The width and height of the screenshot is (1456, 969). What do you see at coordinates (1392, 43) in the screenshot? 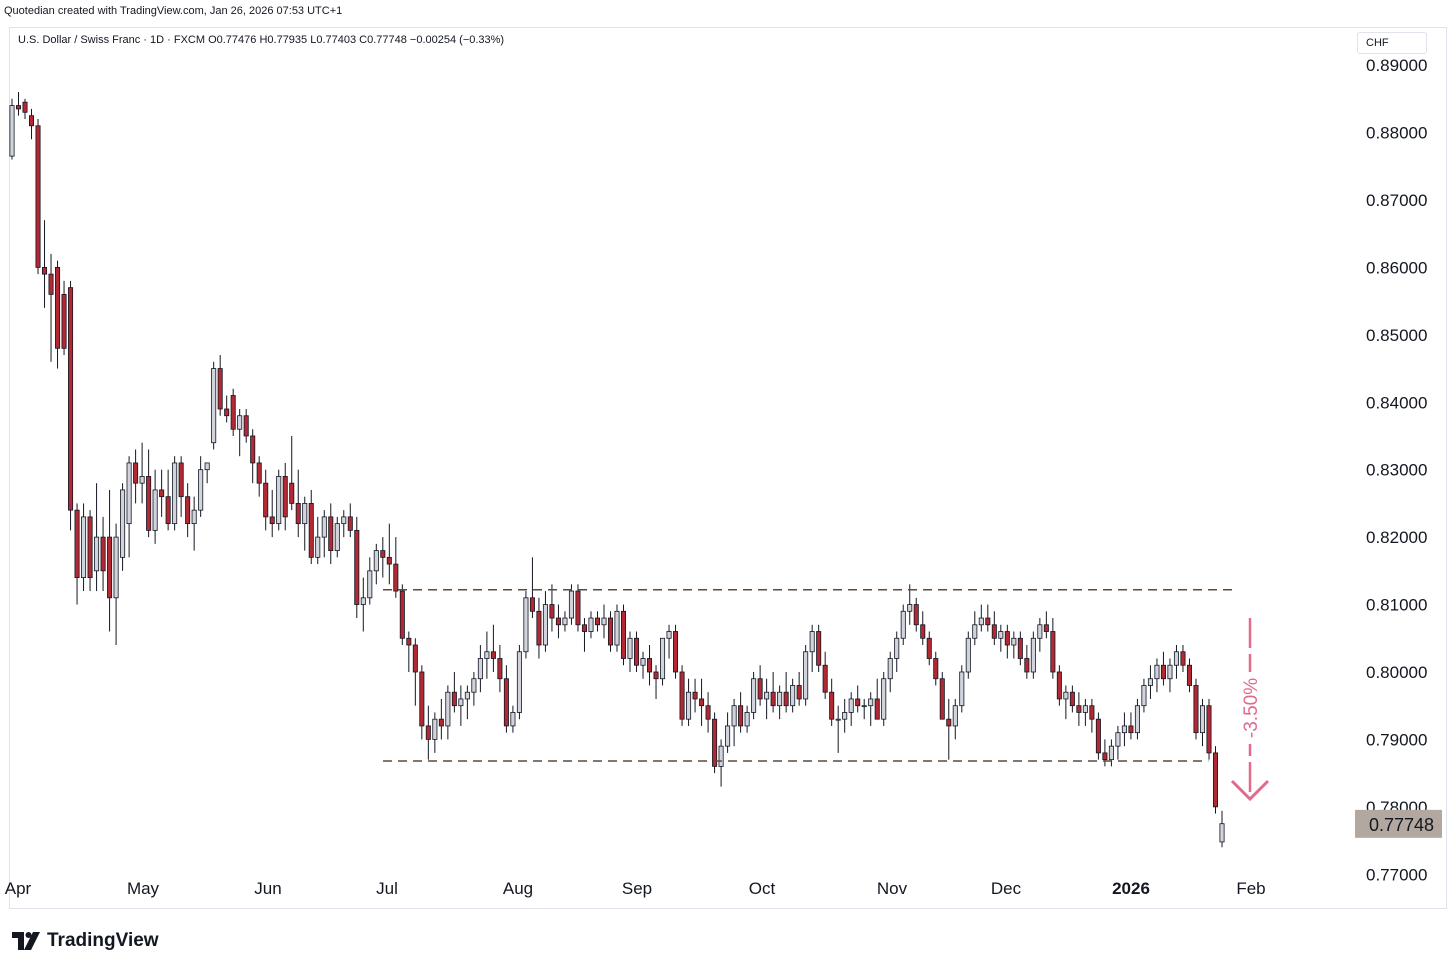
I see `currency-selector: CHF` at bounding box center [1392, 43].